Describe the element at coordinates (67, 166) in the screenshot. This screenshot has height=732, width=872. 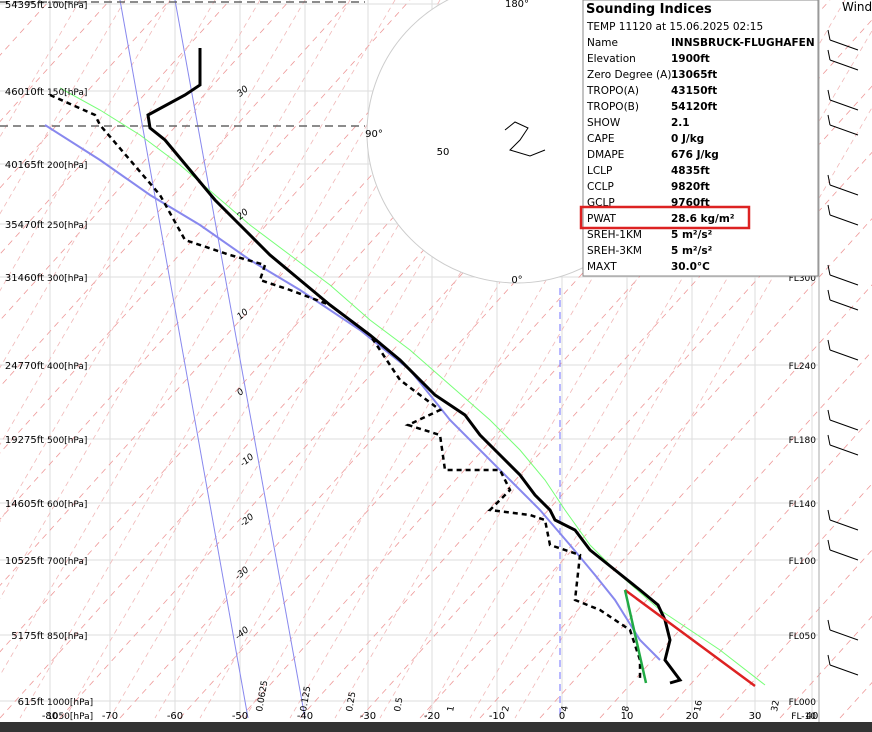
I see `pressure-label: 200[hPa]` at that location.